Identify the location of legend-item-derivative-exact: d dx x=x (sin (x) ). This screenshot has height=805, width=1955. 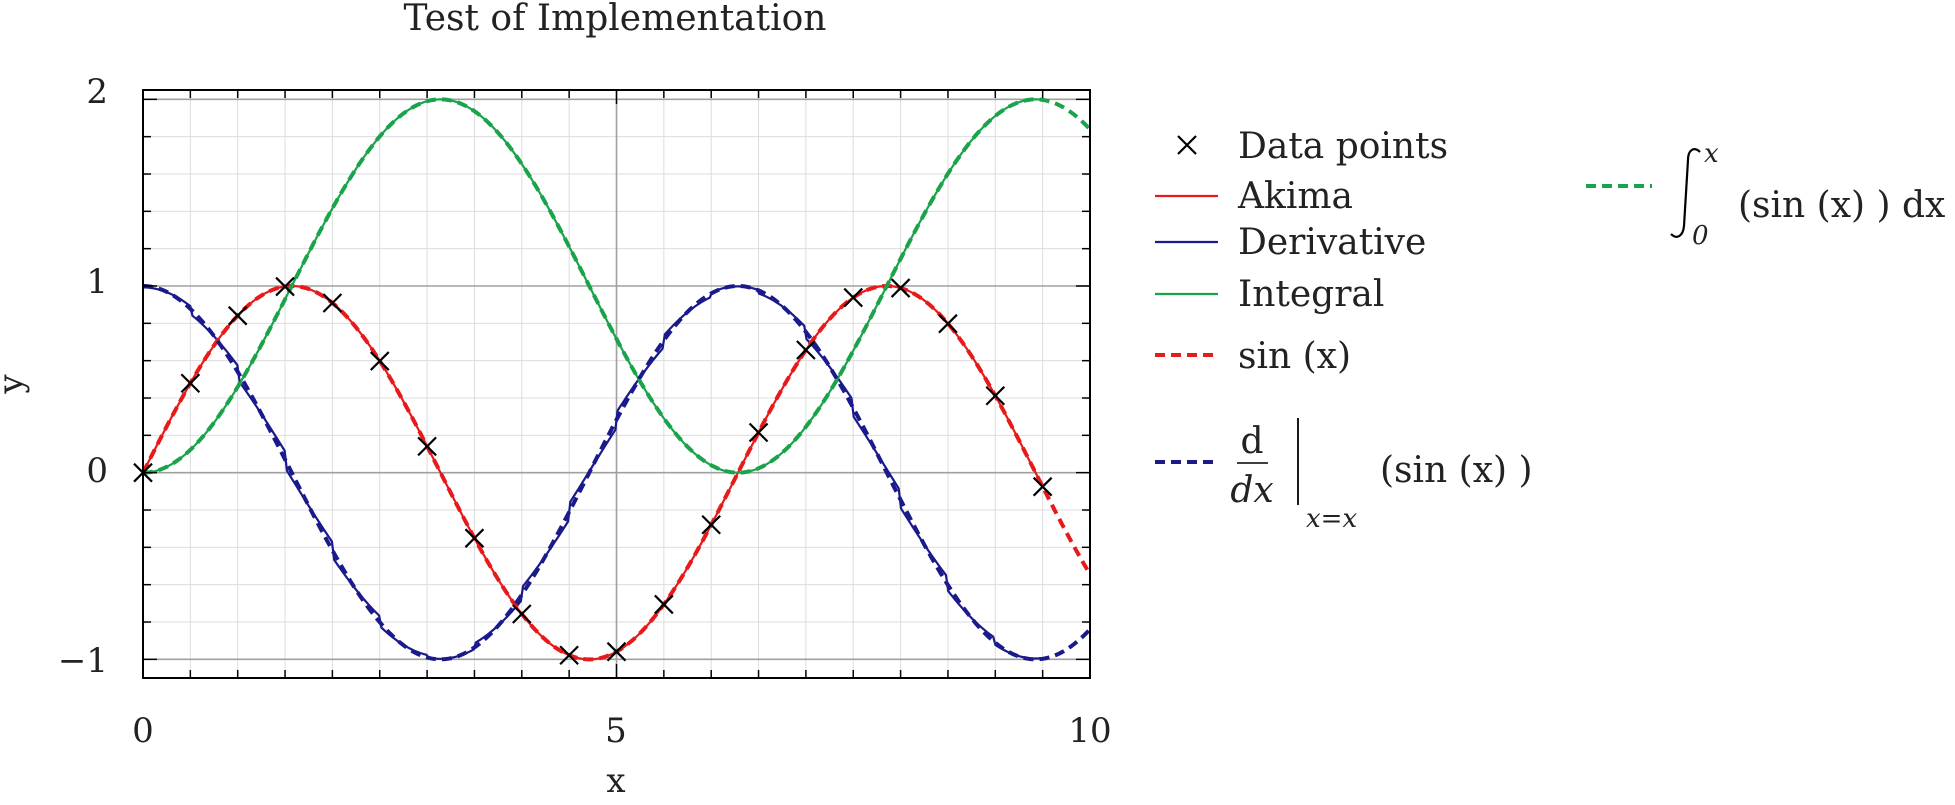
(1344, 476).